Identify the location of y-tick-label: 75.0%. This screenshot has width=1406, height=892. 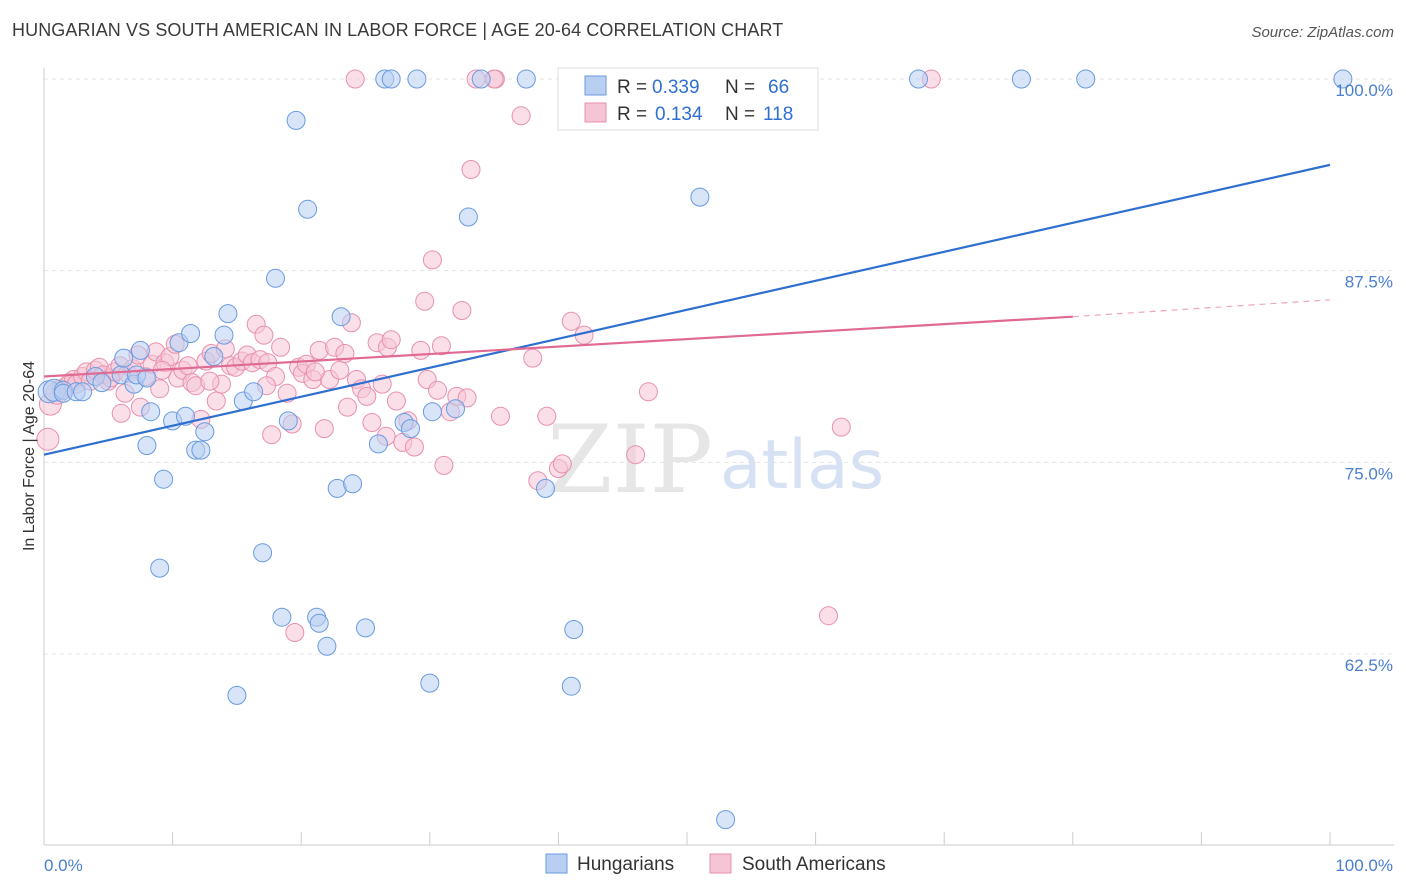
(1369, 473).